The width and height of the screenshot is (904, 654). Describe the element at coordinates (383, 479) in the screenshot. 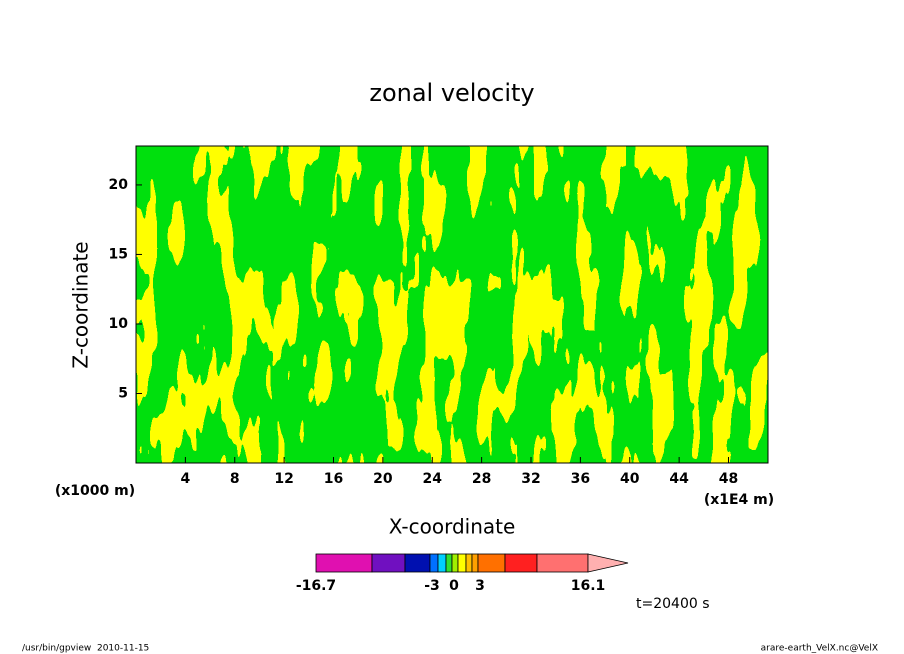

I see `x-tick-label: 20` at that location.